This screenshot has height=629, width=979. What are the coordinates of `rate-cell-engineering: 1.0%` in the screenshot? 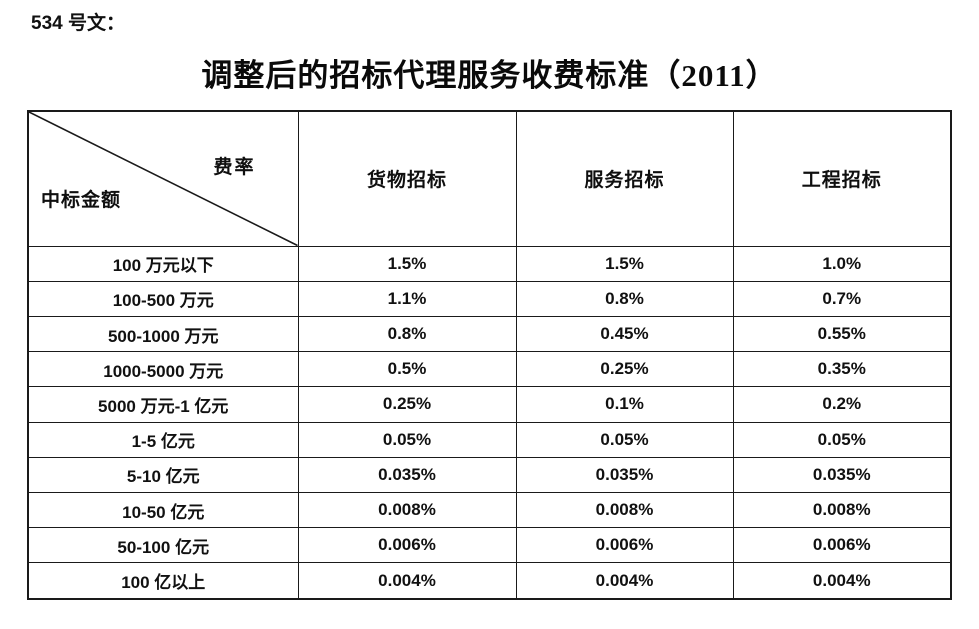 It's located at (842, 263).